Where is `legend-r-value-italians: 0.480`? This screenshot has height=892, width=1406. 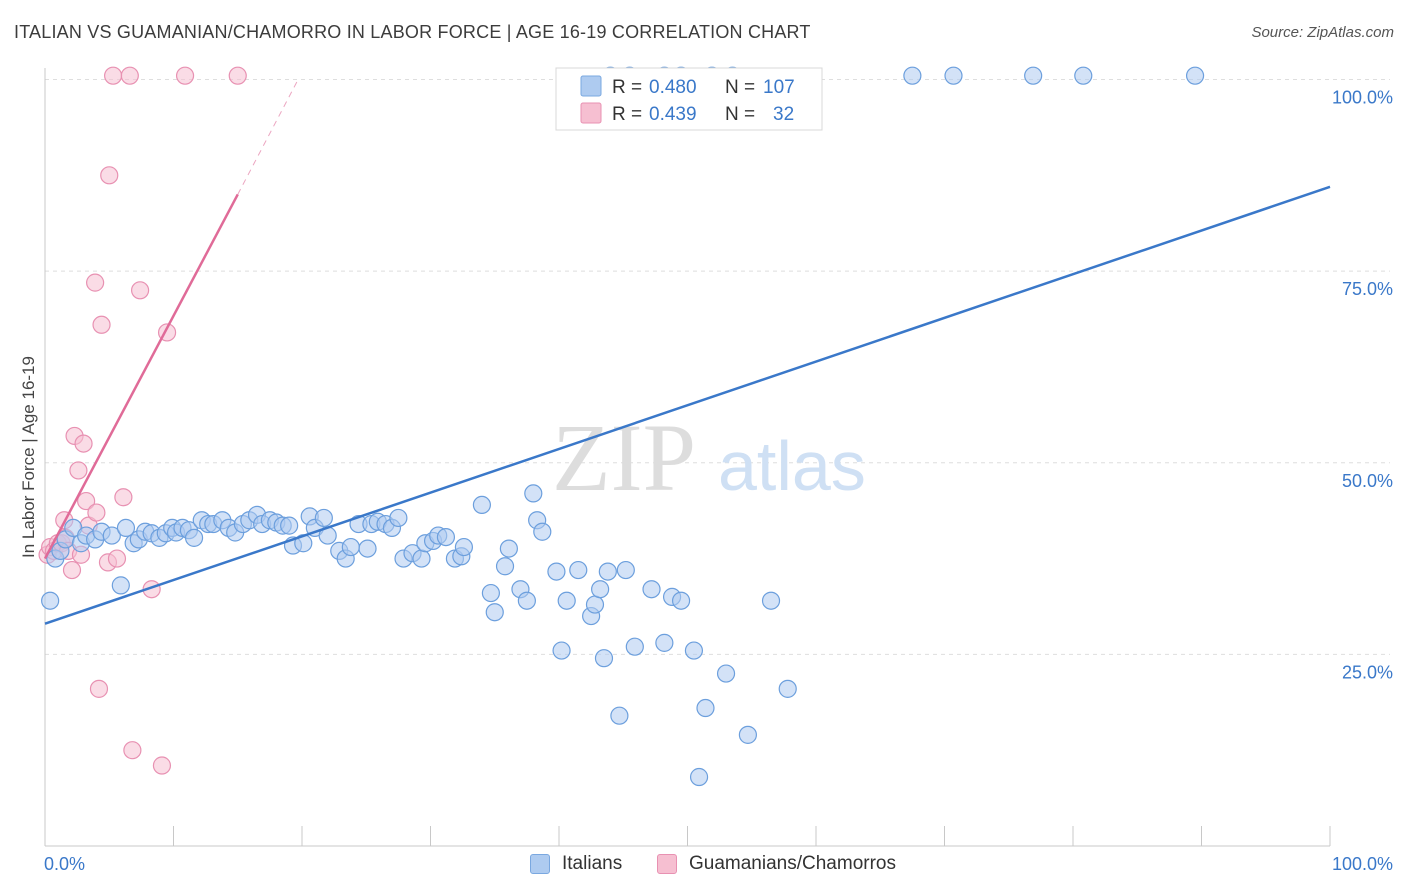
legend-r-value-italians: 0.480 is located at coordinates (673, 87).